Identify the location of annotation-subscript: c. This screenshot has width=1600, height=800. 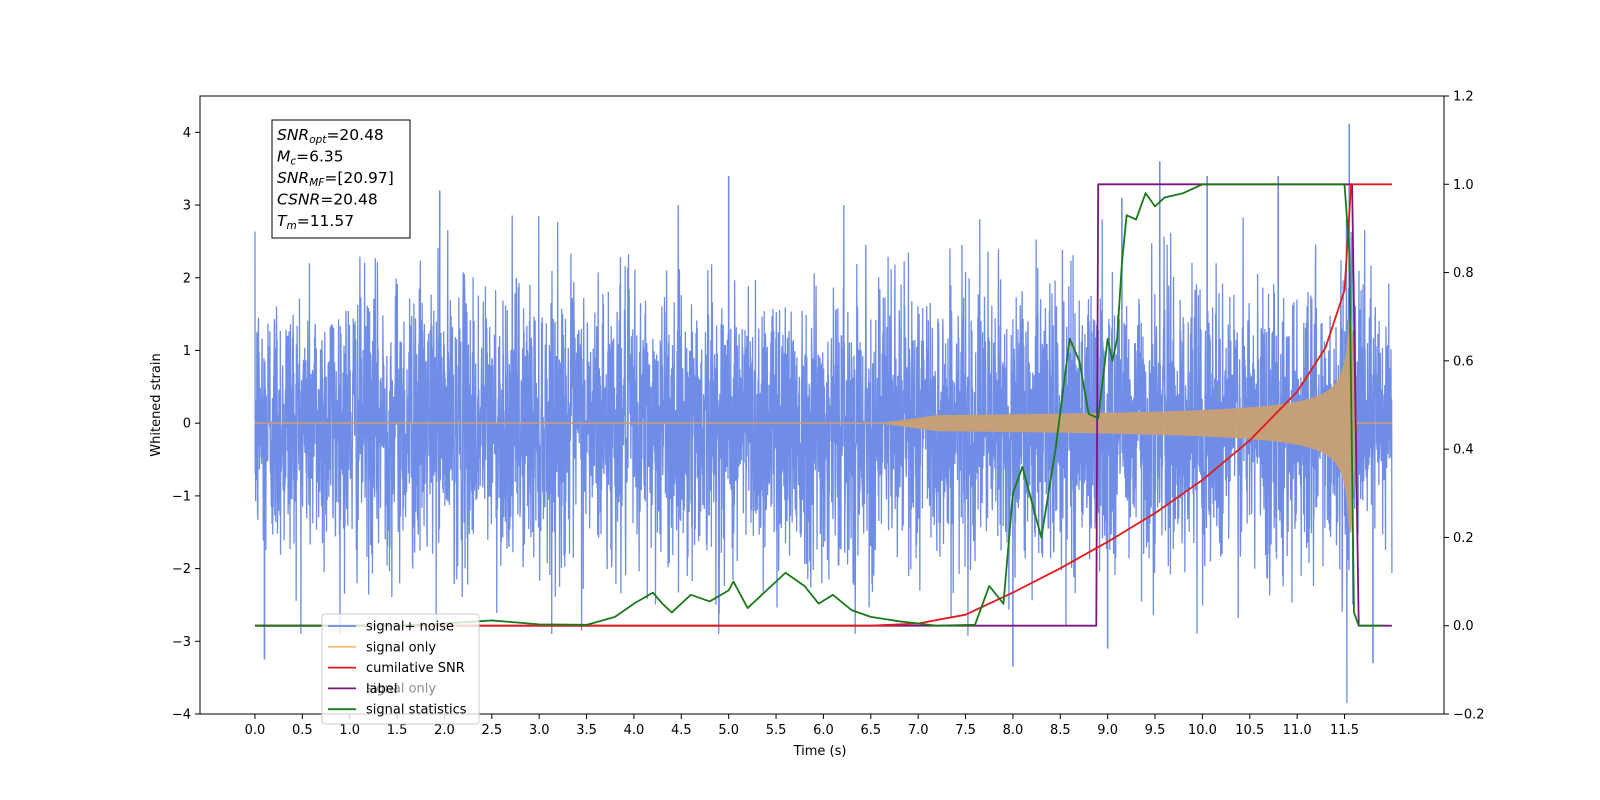
(293, 162).